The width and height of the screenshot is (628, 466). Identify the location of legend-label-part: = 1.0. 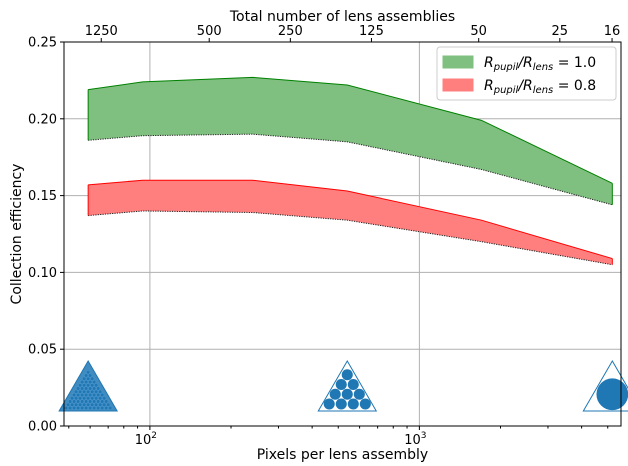
(574, 63).